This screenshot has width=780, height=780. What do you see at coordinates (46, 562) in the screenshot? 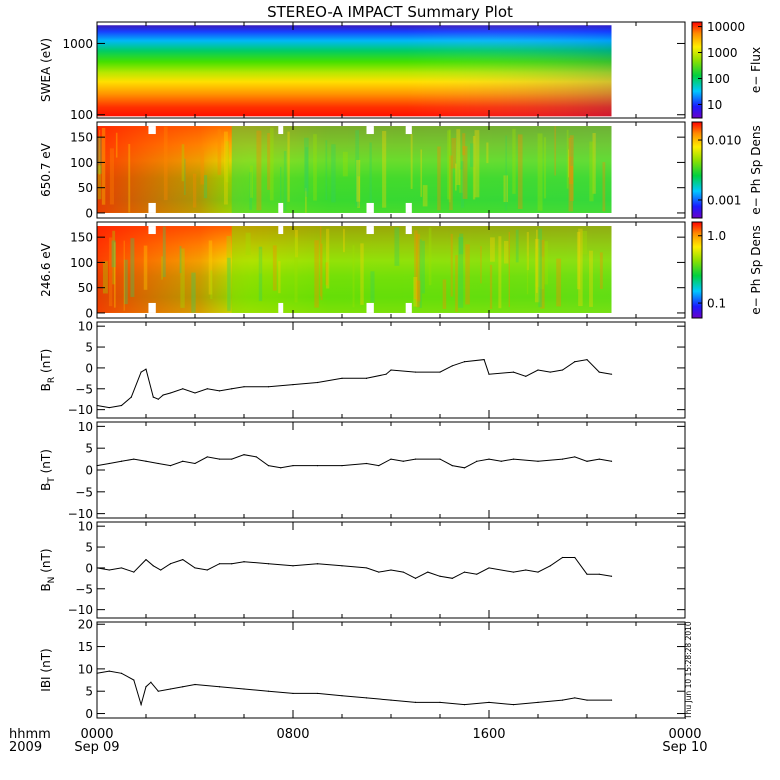
I see `y-axis-label-unit: (nT)` at bounding box center [46, 562].